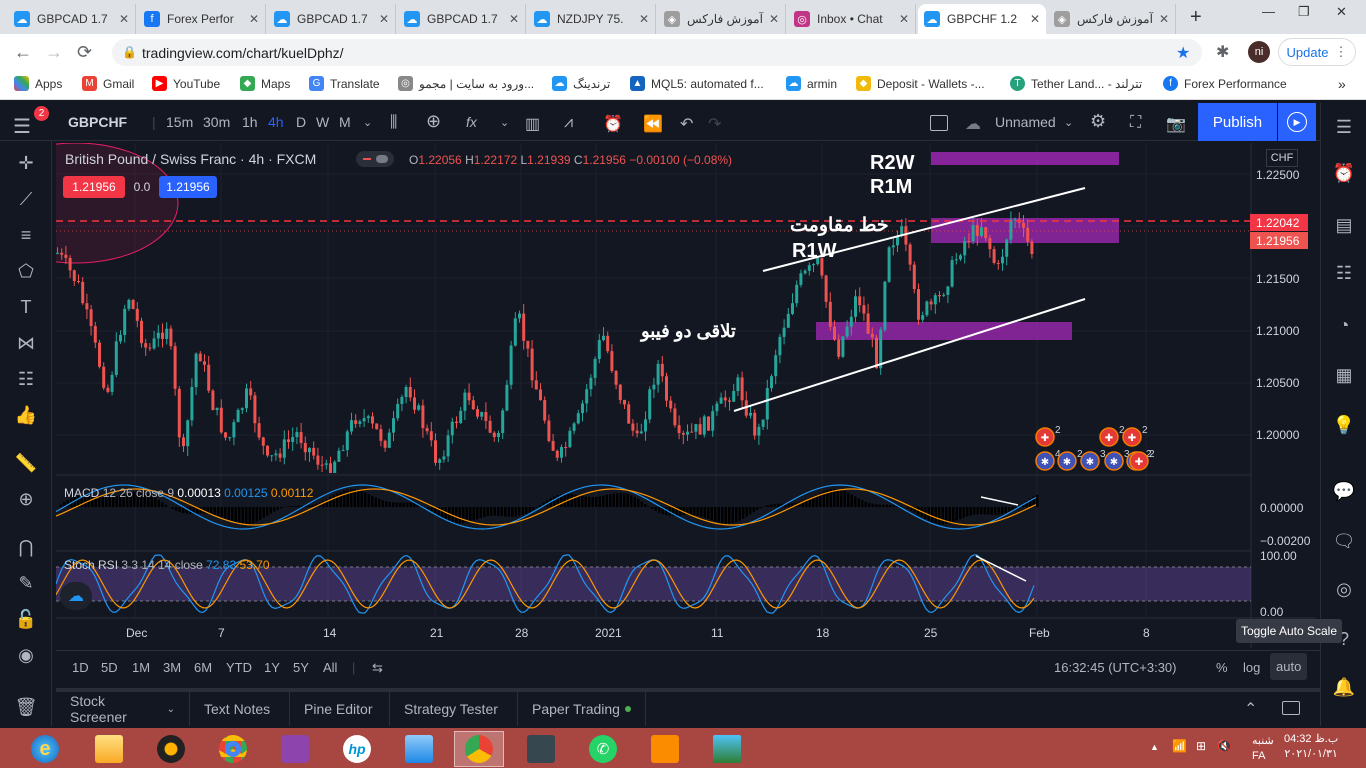  Describe the element at coordinates (1344, 273) in the screenshot. I see `calendar-list-icon: ☷` at that location.